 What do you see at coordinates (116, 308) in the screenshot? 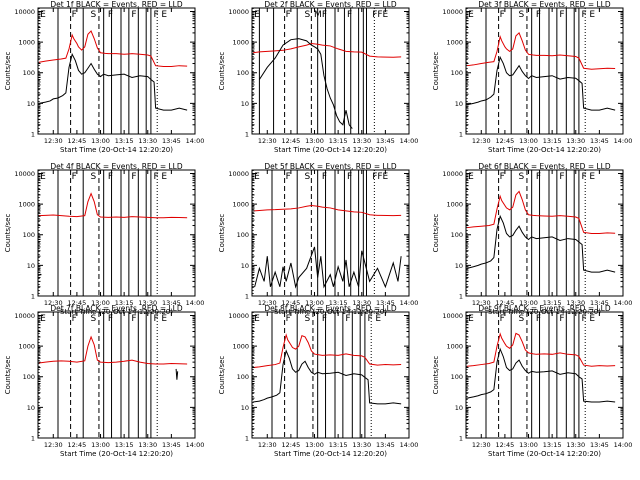
I see `panel-title: Det 7f BLACK = Events, RED = LLD` at bounding box center [116, 308].